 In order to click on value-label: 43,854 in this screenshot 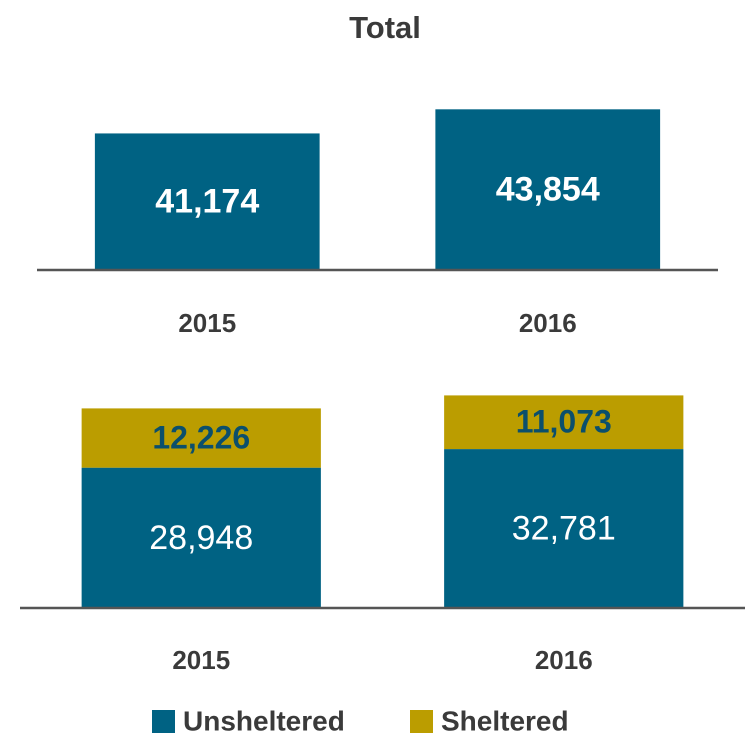, I will do `click(548, 190)`.